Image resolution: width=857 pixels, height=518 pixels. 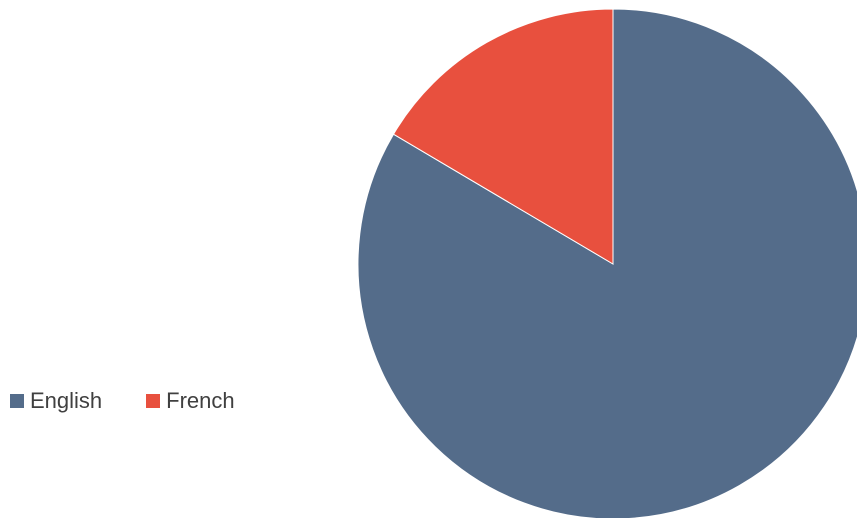 I want to click on chart-legend: English French, so click(x=144, y=401).